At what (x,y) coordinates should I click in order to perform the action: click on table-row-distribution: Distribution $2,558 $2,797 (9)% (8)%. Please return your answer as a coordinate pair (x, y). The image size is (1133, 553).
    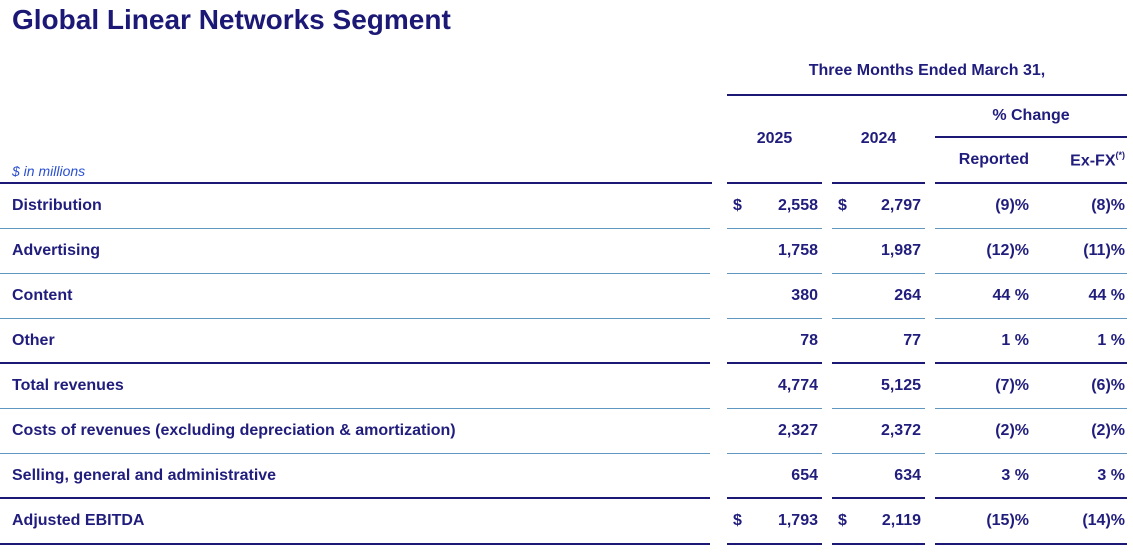
    Looking at the image, I should click on (563, 206).